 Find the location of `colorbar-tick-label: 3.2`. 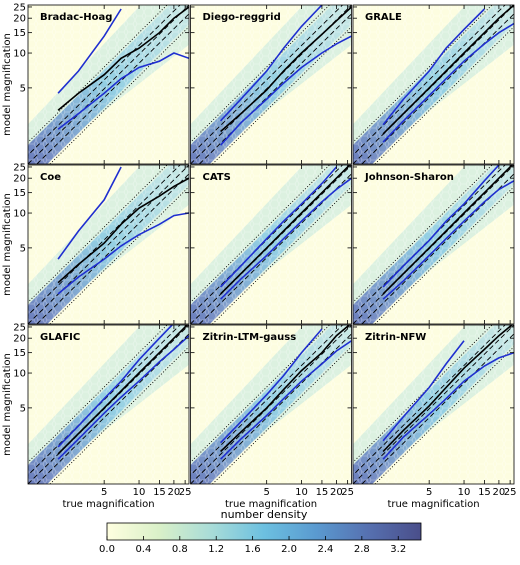

colorbar-tick-label: 3.2 is located at coordinates (398, 549).